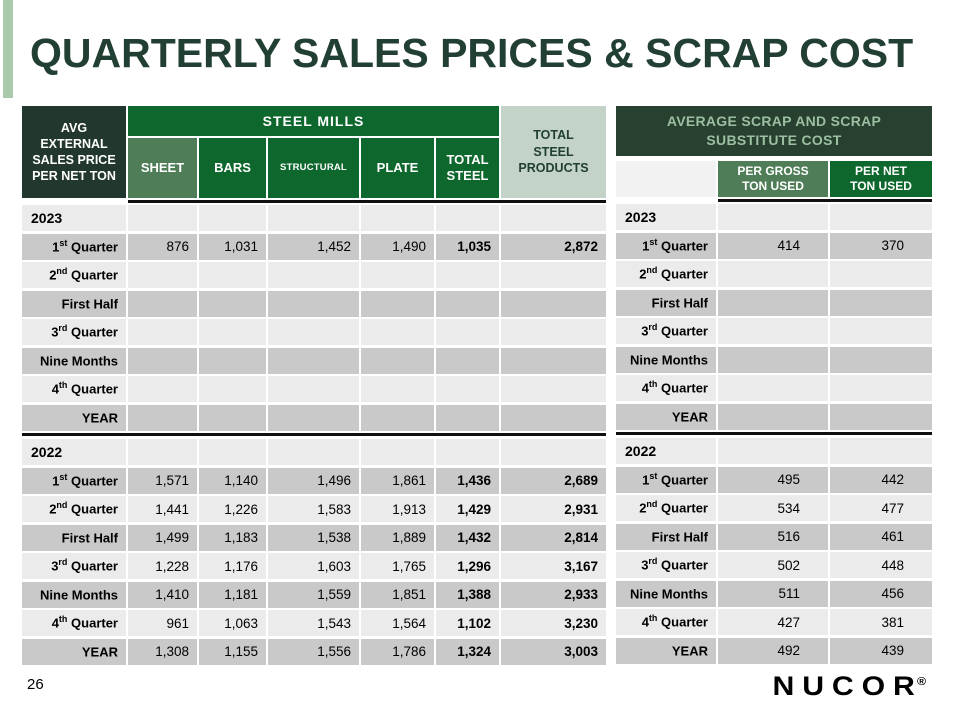  Describe the element at coordinates (666, 508) in the screenshot. I see `row-label: 2nd Quarter` at that location.